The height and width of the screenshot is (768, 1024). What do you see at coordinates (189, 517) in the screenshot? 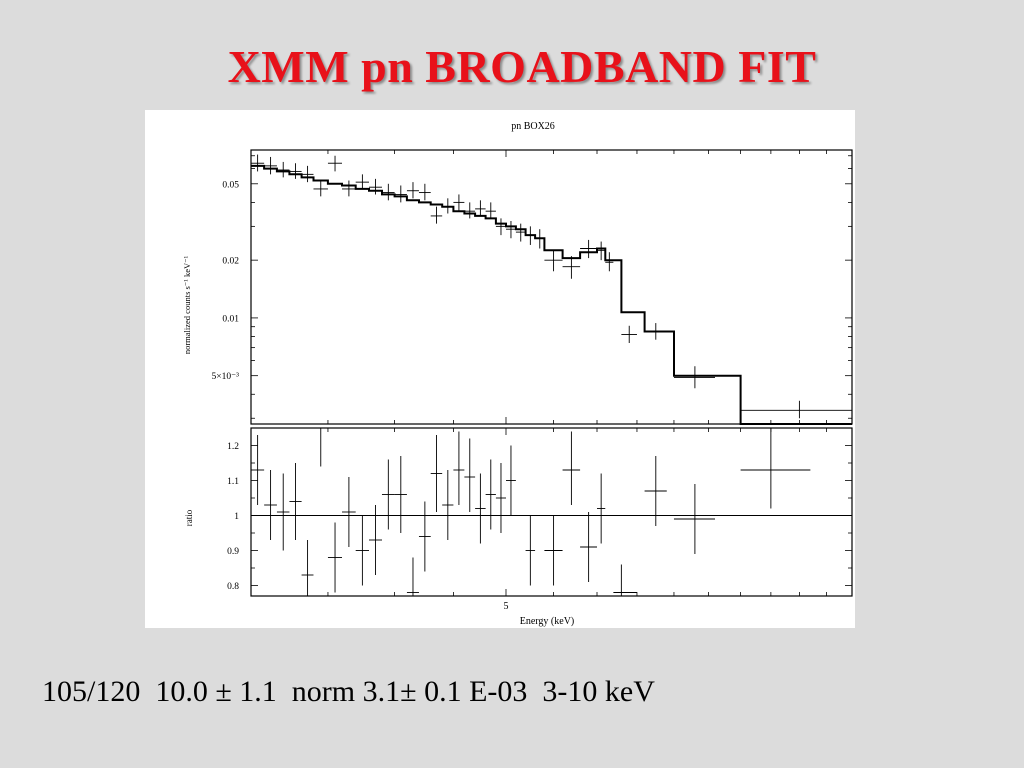
I see `ratio-ylabel: ratio` at bounding box center [189, 517].